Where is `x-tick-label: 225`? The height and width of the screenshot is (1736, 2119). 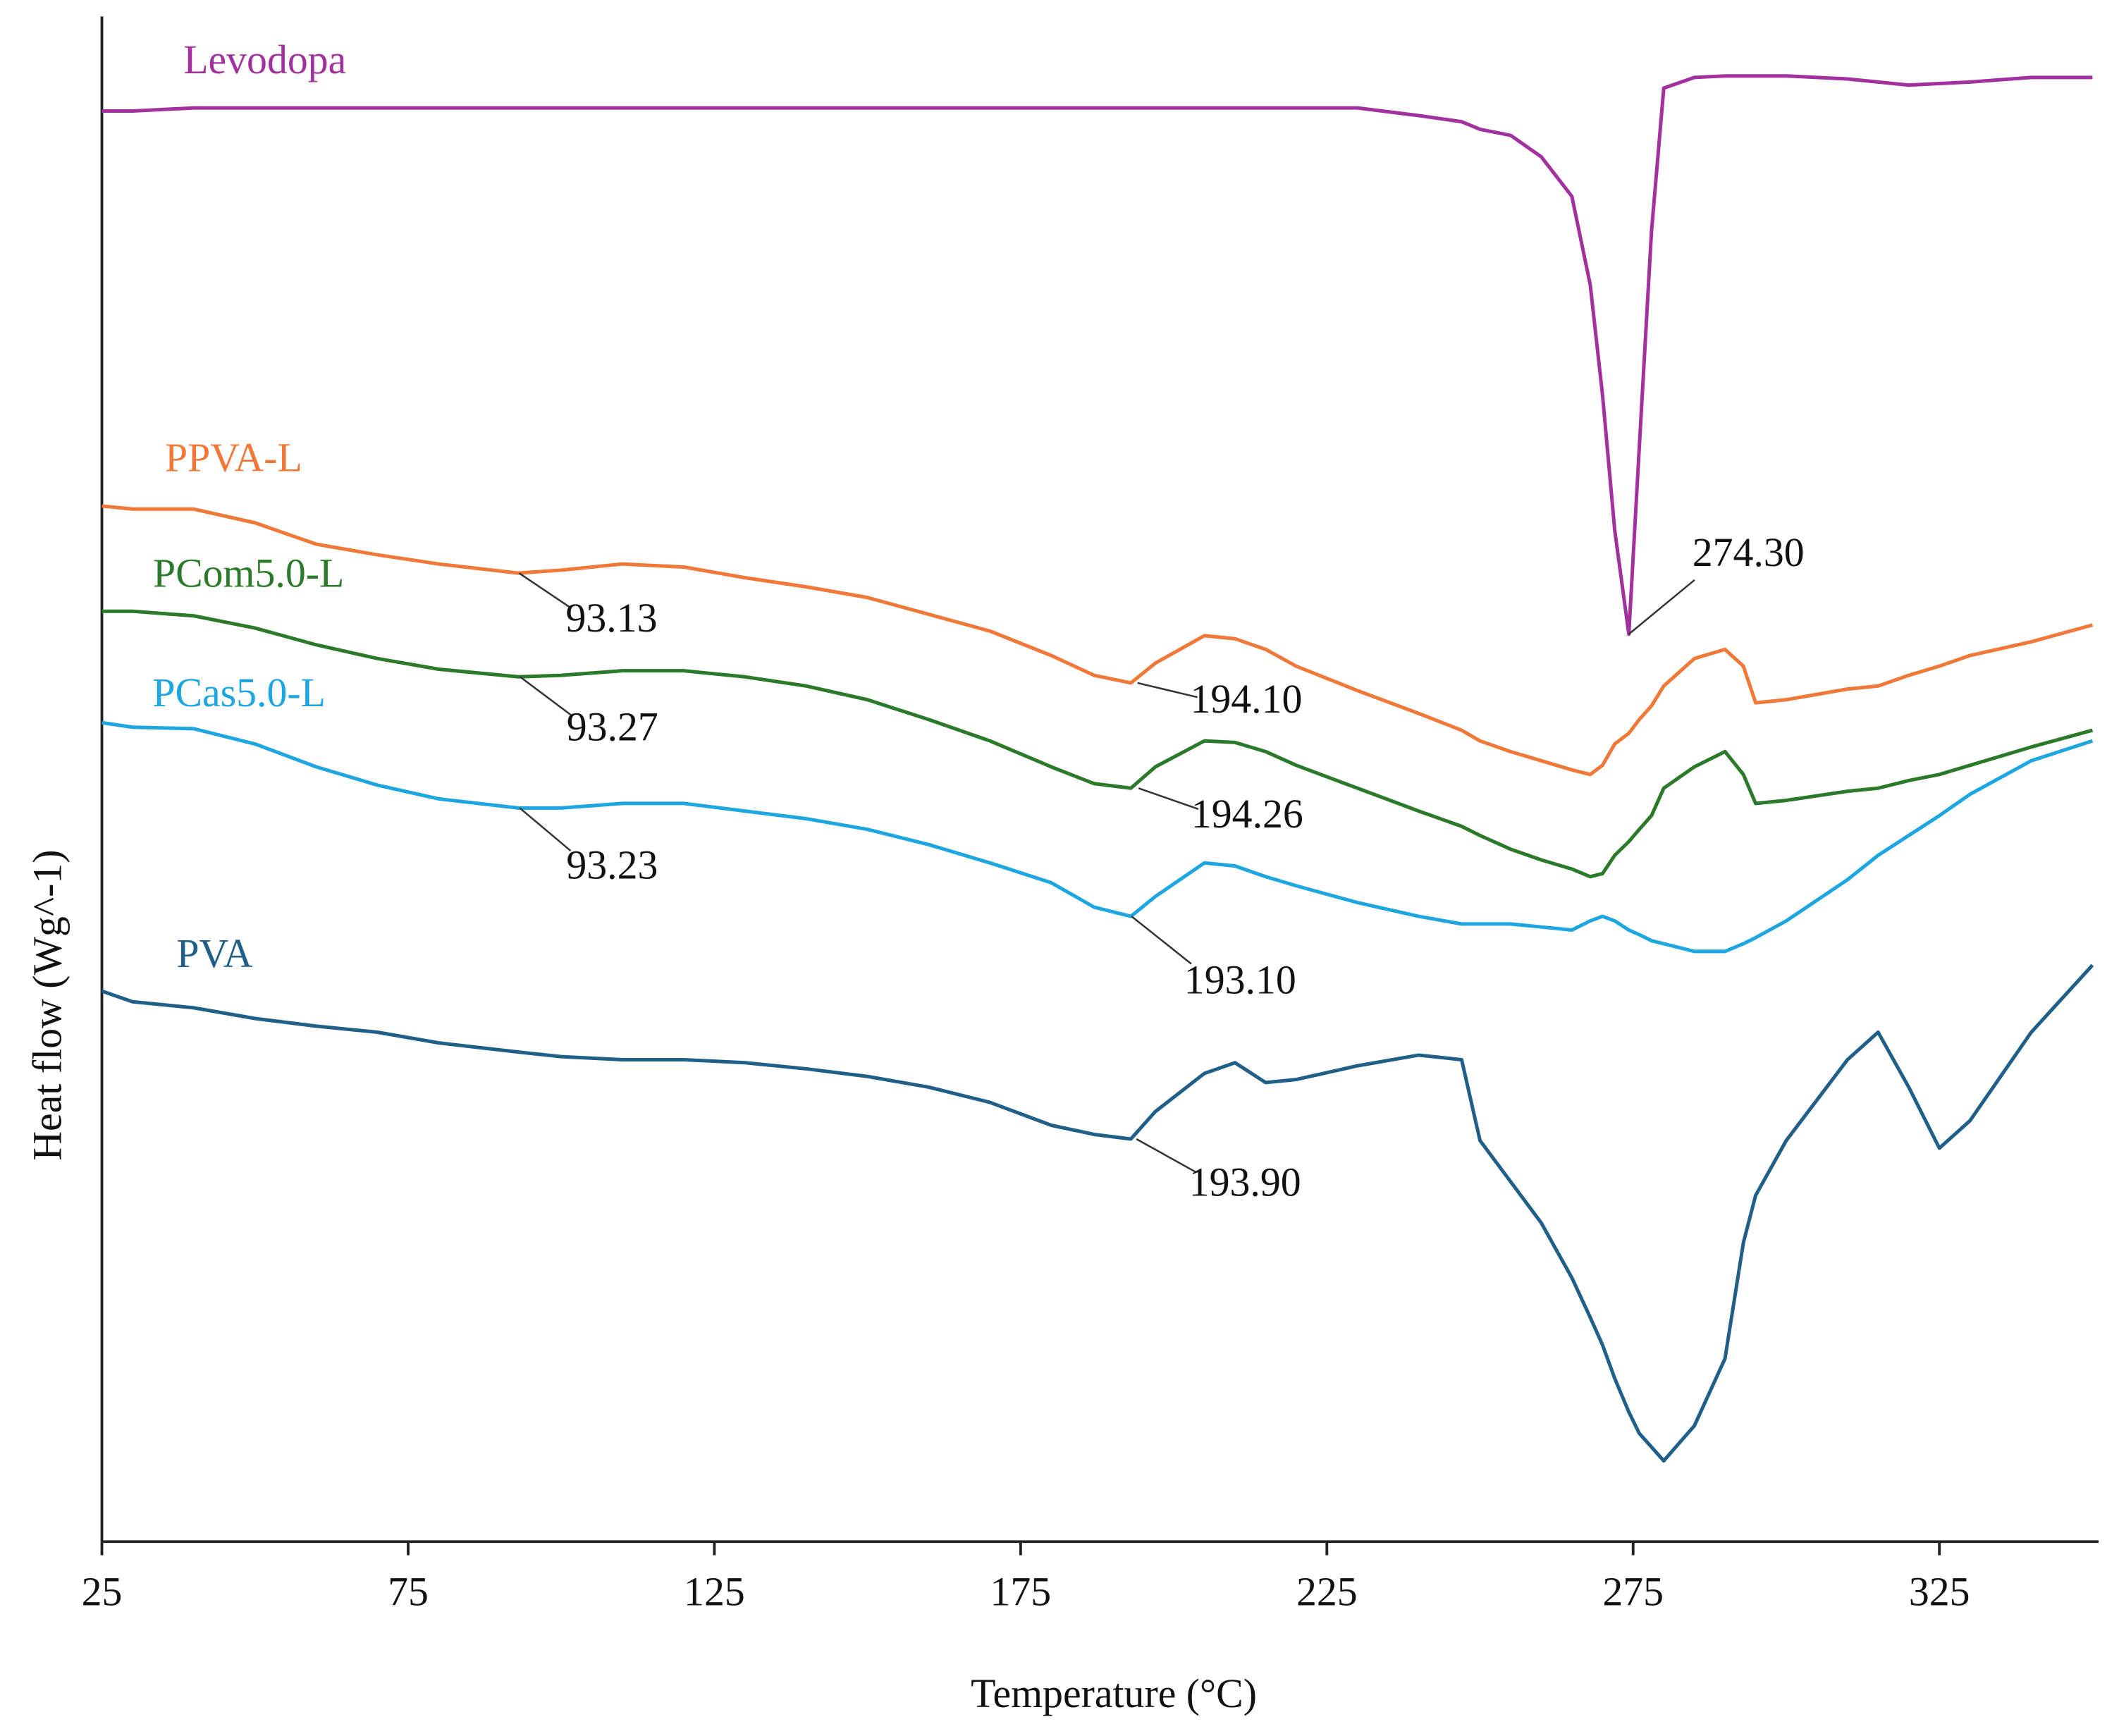
x-tick-label: 225 is located at coordinates (1327, 1592).